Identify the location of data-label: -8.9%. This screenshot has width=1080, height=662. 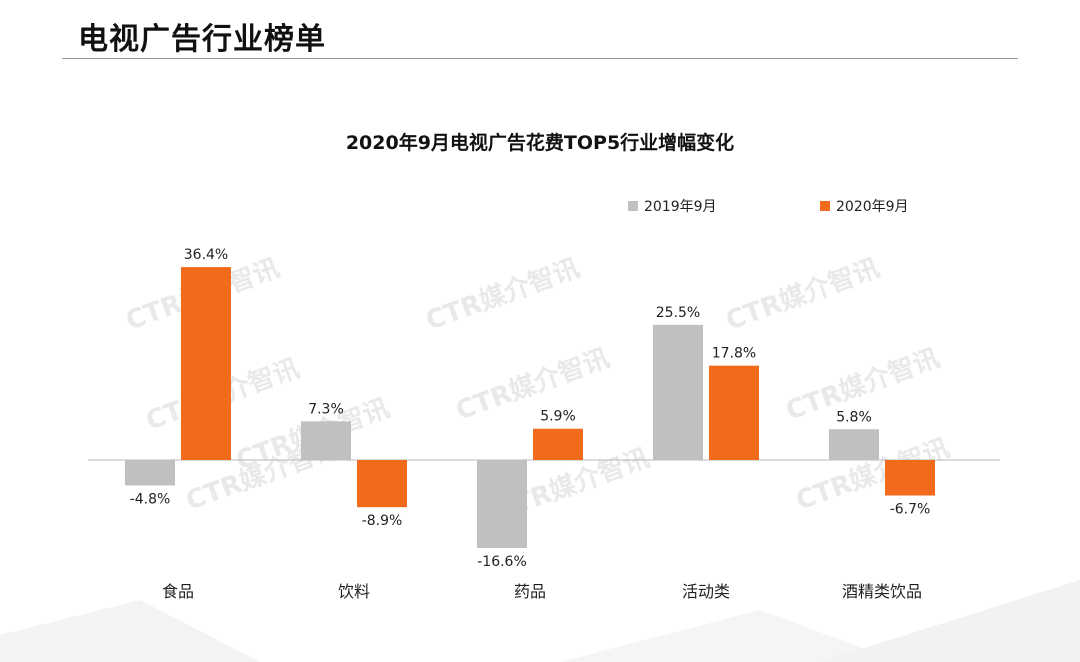
(382, 521).